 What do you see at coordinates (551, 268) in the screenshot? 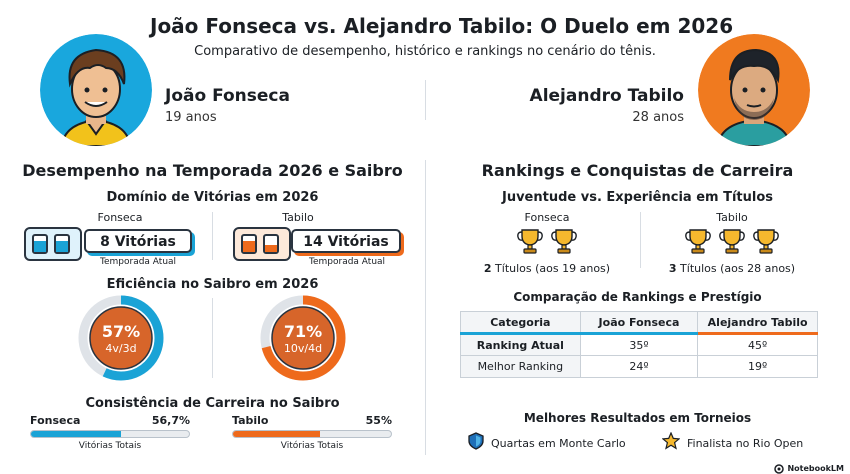
I see `titles-fonseca-text: Títulos (aos 19 anos)` at bounding box center [551, 268].